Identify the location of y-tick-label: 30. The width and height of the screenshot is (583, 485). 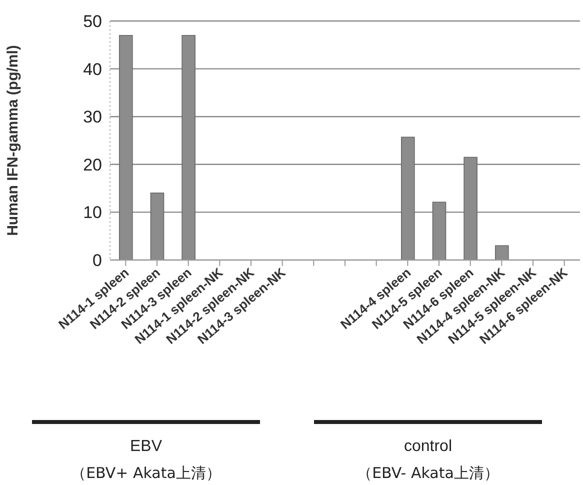
(92, 117).